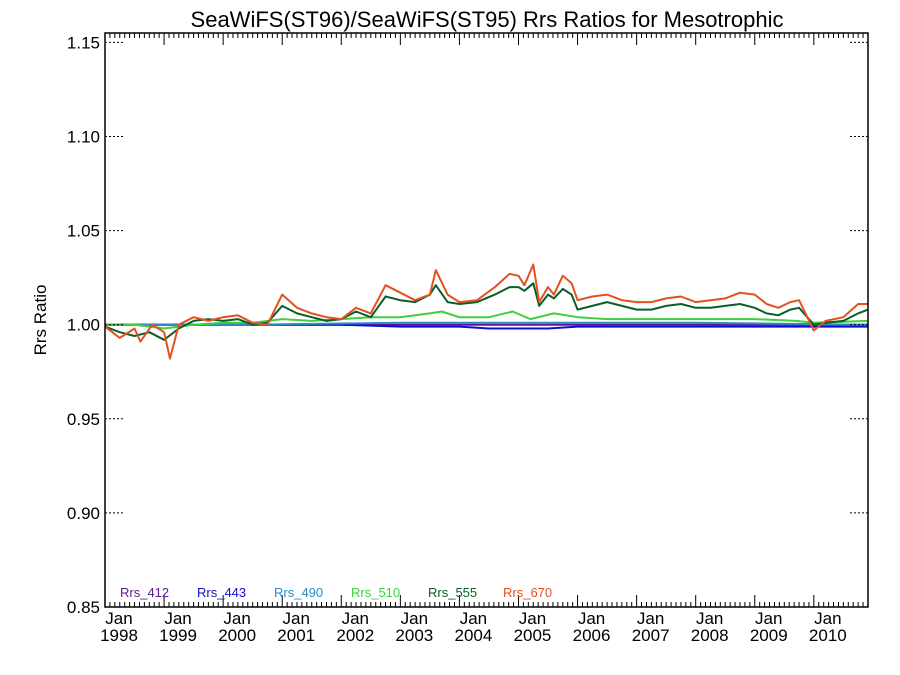  What do you see at coordinates (414, 635) in the screenshot?
I see `x-tick-label-year: 2003` at bounding box center [414, 635].